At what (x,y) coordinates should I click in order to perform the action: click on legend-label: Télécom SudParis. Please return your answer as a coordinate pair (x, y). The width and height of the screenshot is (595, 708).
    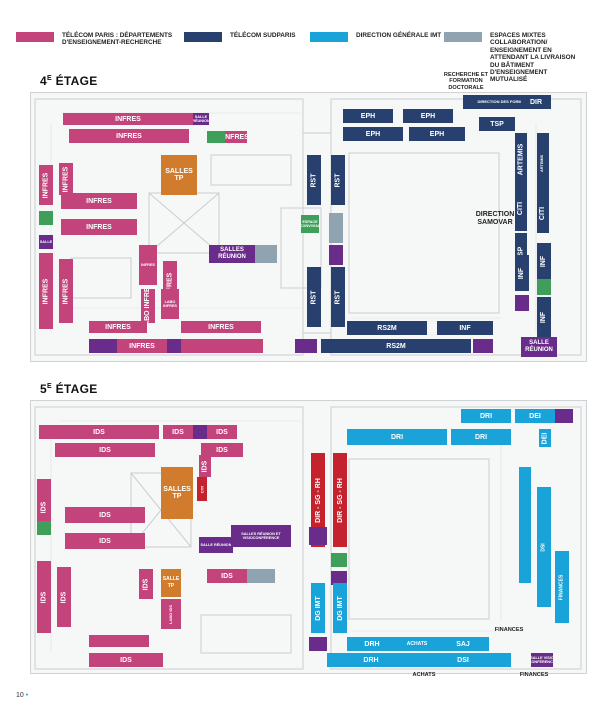
    Looking at the image, I should click on (263, 35).